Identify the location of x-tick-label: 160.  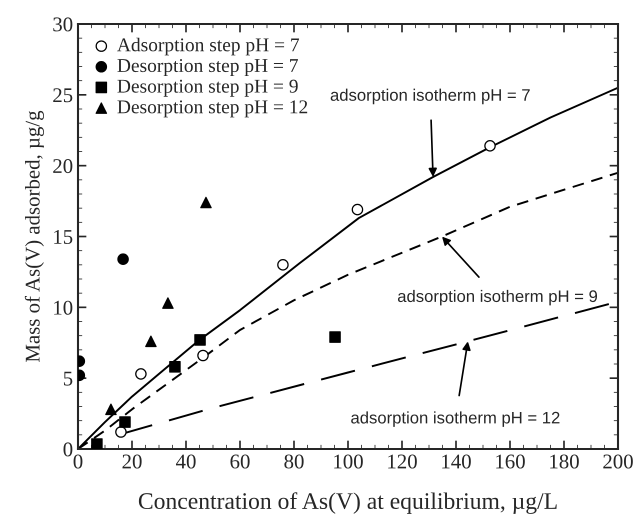
(510, 461).